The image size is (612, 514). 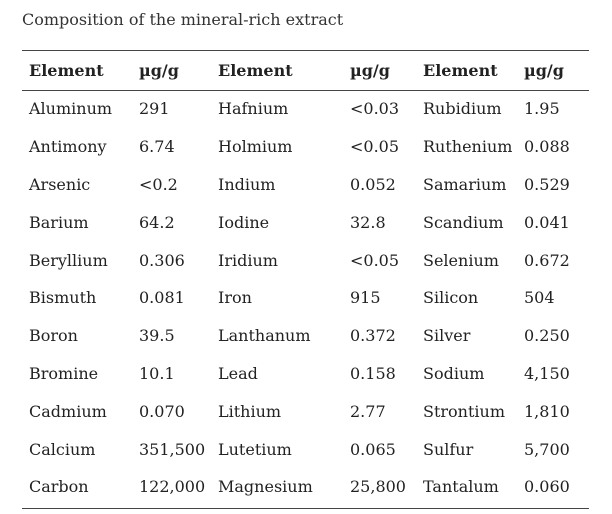 I want to click on element-name: Hafnium, so click(x=253, y=109).